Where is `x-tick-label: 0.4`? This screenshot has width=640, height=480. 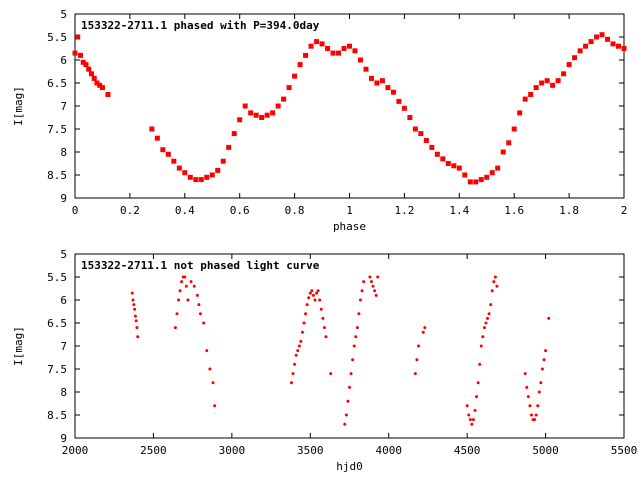 x-tick-label: 0.4 is located at coordinates (185, 210).